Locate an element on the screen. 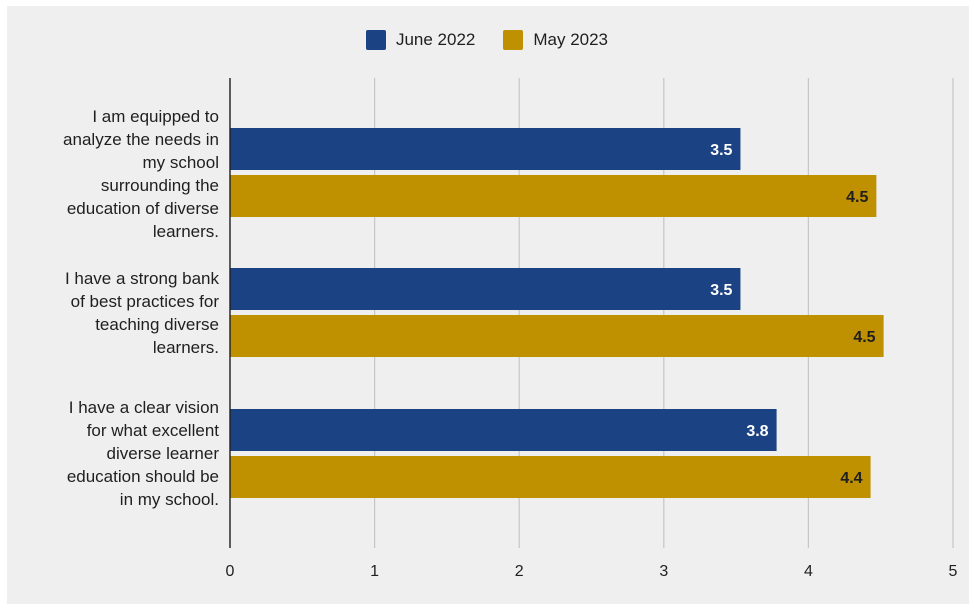 This screenshot has height=609, width=974. category-label-3-line: I have a clear vision is located at coordinates (143, 407).